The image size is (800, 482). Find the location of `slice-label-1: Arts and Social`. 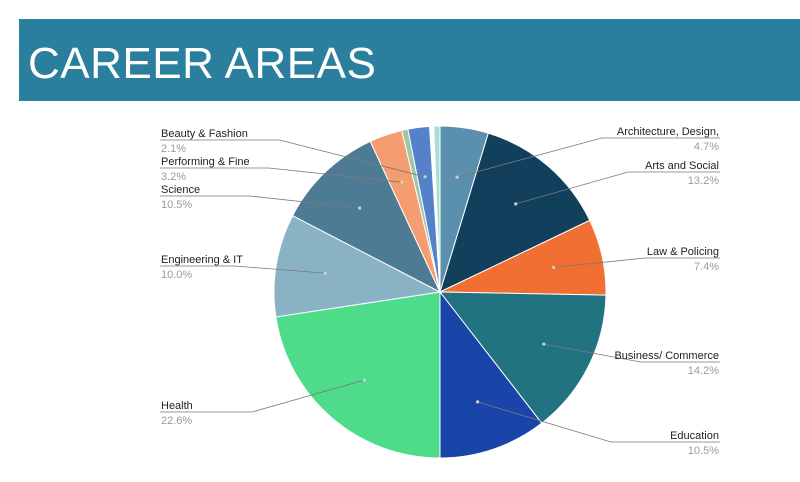

slice-label-1: Arts and Social is located at coordinates (682, 166).